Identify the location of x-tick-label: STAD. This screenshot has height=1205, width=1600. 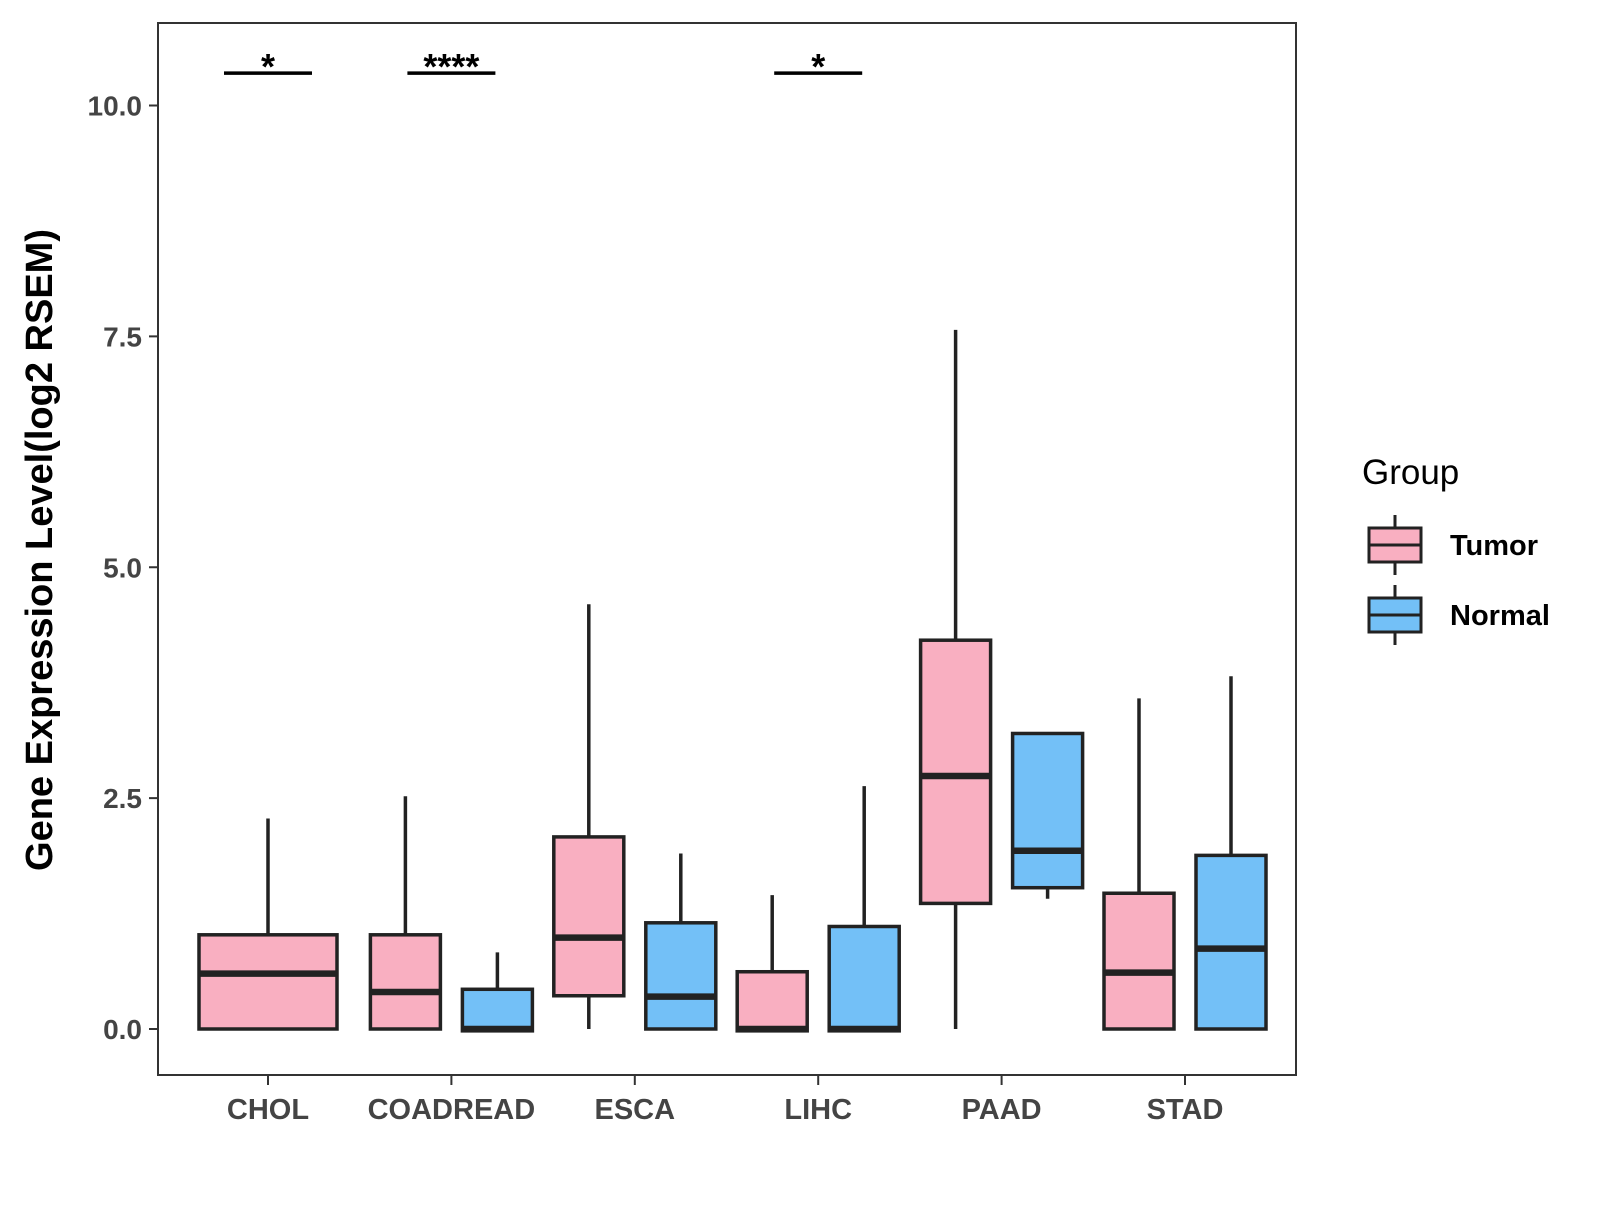
(1185, 1110).